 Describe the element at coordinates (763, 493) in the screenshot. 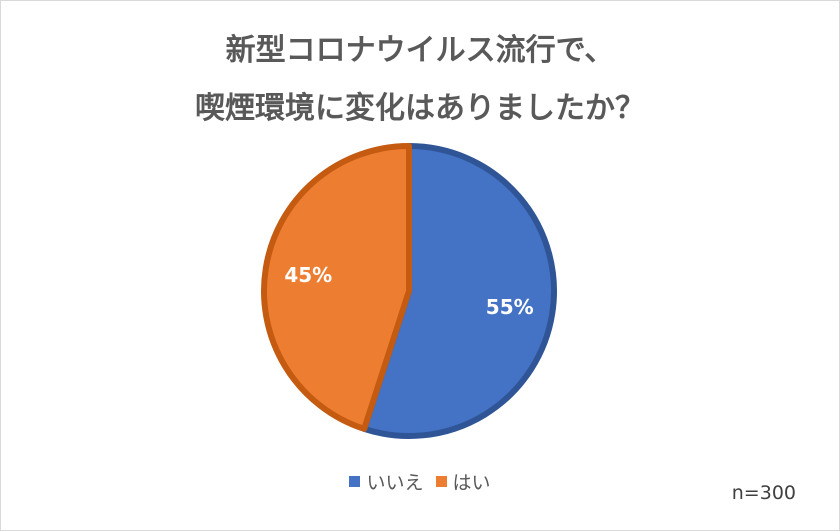

I see `sample-size-note: n=300` at that location.